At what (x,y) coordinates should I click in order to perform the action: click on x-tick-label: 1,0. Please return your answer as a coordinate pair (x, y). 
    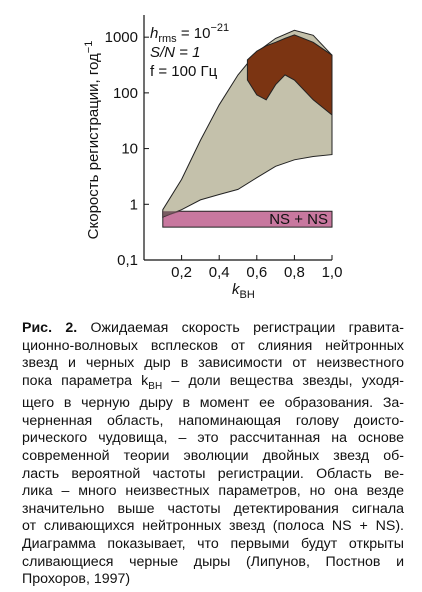
    Looking at the image, I should click on (332, 272).